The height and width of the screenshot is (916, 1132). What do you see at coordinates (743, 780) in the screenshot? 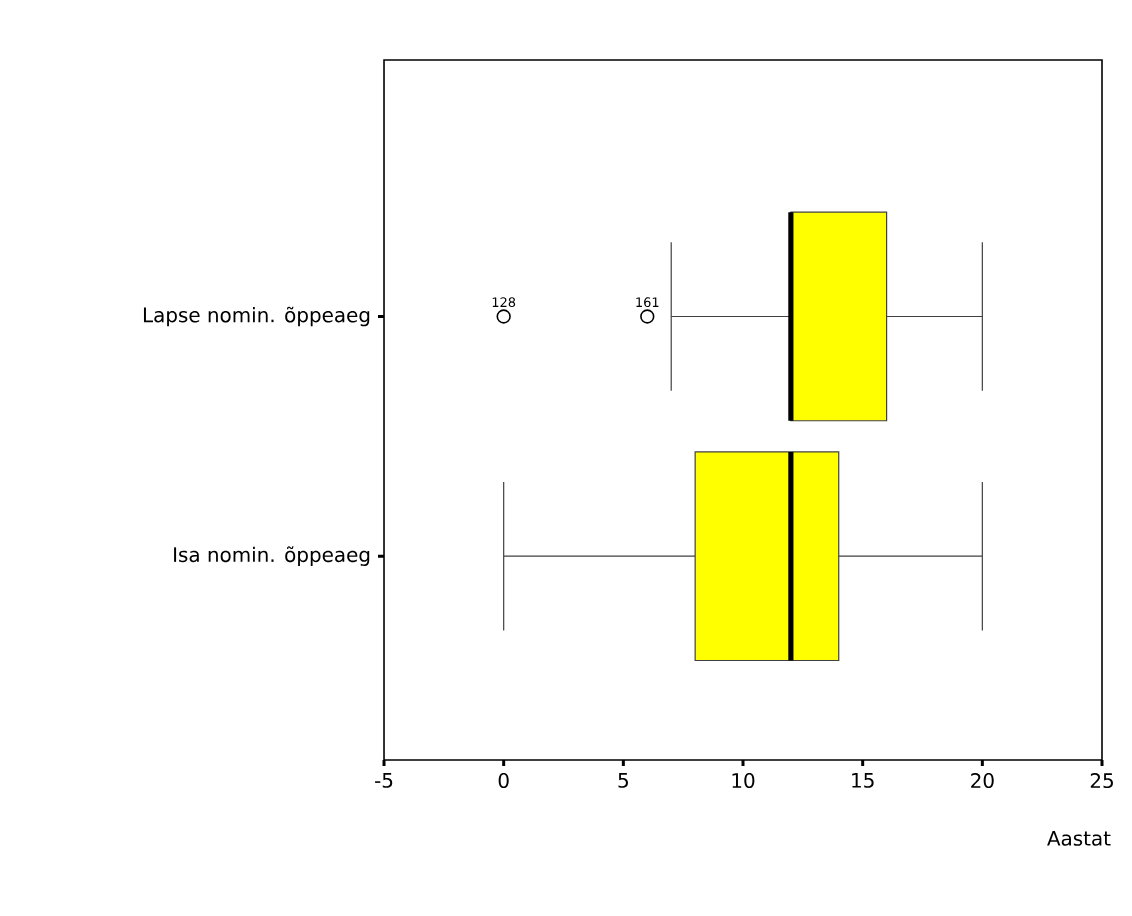
I see `x-tick-label: 10` at bounding box center [743, 780].